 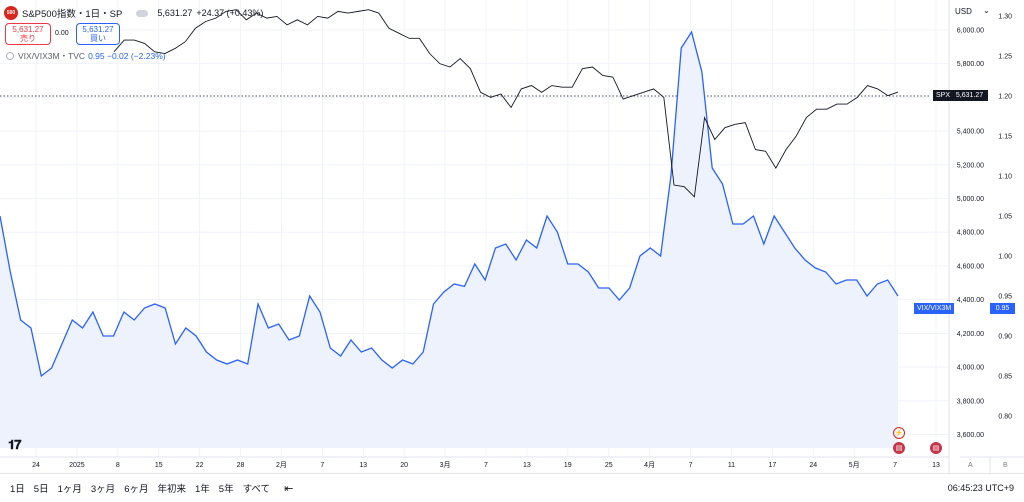 I want to click on spread-value: 0.00, so click(x=62, y=33).